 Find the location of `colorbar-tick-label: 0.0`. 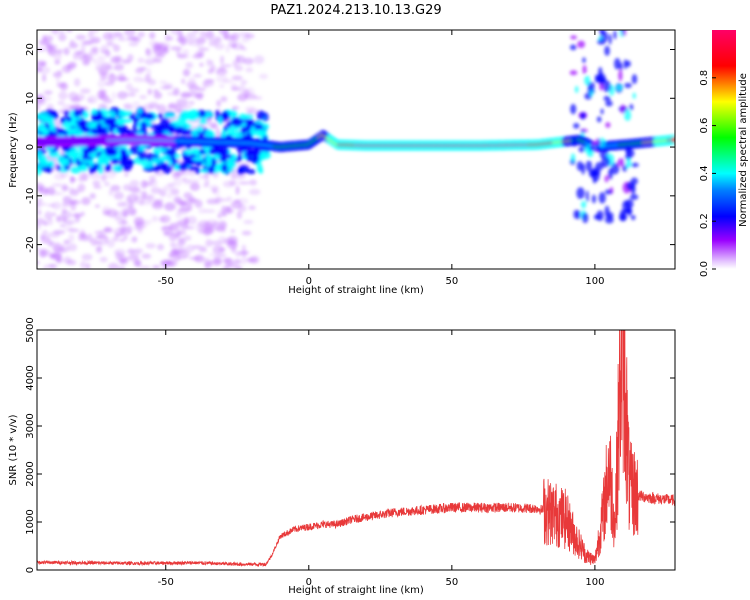

colorbar-tick-label: 0.0 is located at coordinates (704, 269).